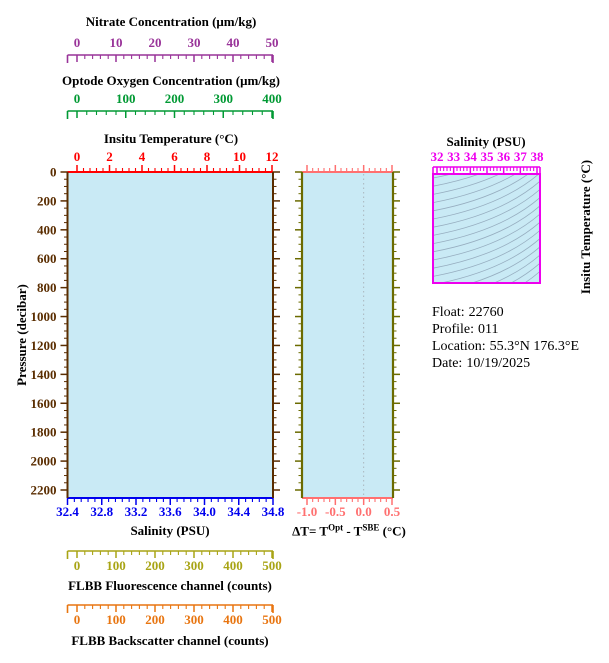 This screenshot has height=663, width=609. Describe the element at coordinates (142, 156) in the screenshot. I see `tick-label: 4` at that location.